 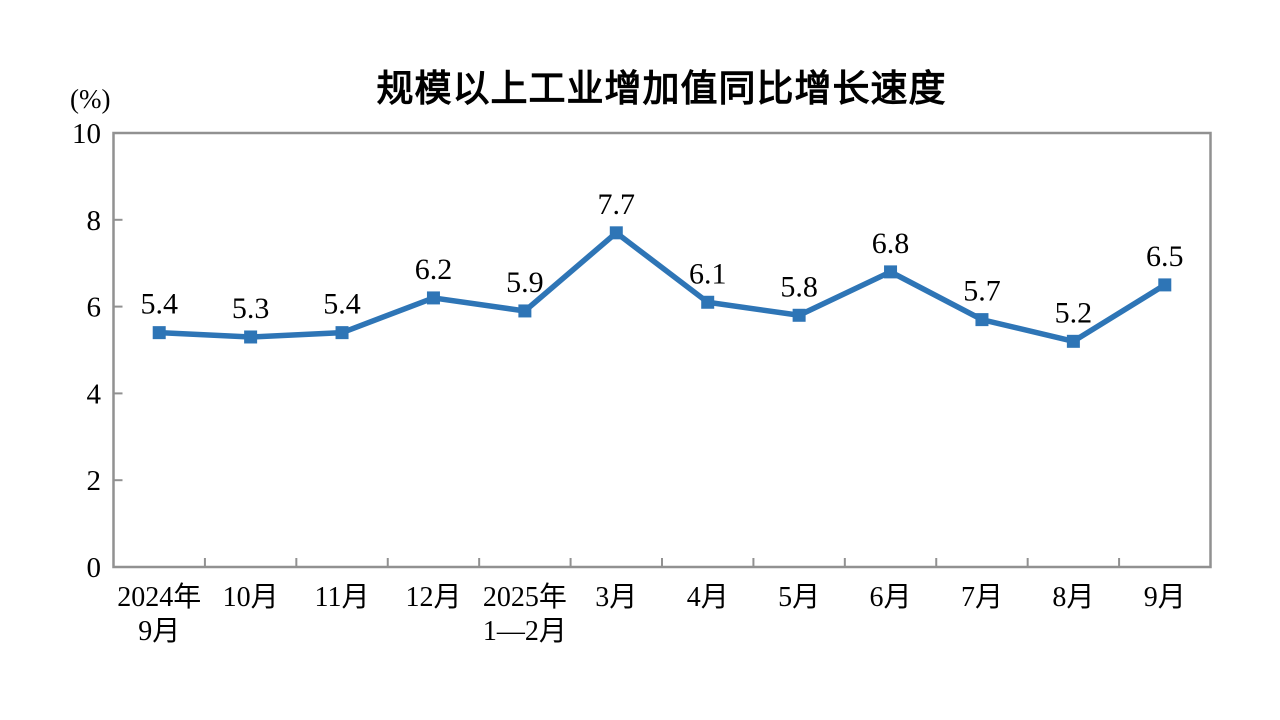 I want to click on x-axis-label: 10月, so click(x=251, y=597).